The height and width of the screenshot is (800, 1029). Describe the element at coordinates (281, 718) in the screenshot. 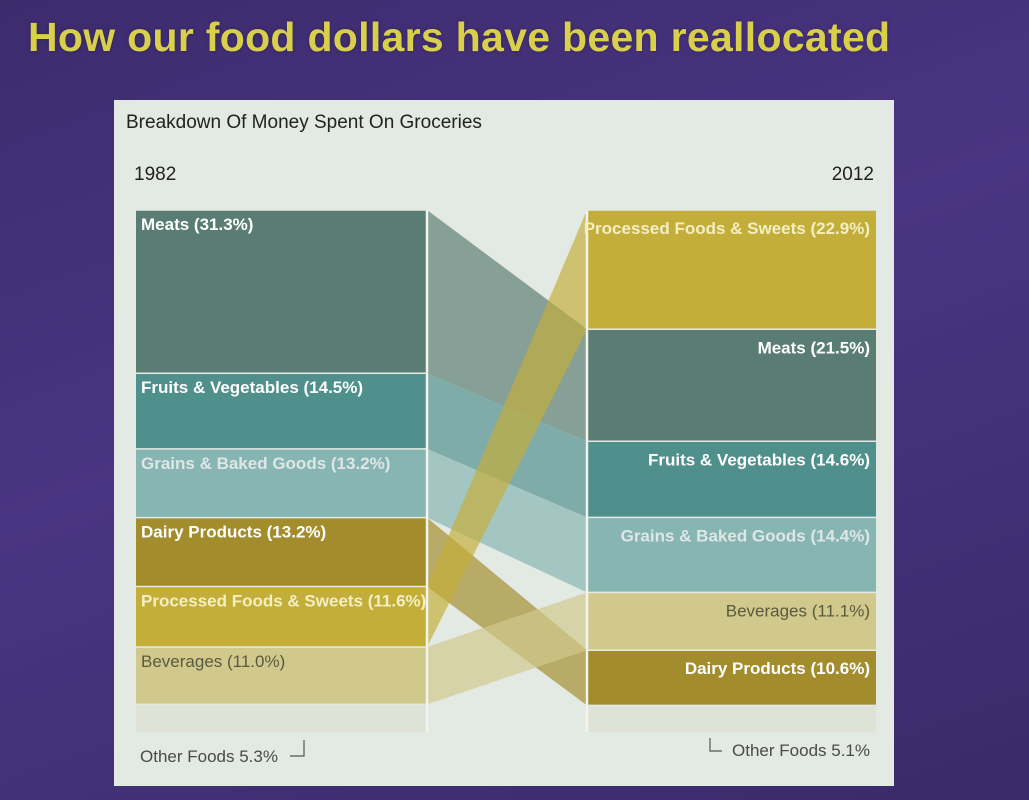

I see `left-bar-other-foods` at that location.